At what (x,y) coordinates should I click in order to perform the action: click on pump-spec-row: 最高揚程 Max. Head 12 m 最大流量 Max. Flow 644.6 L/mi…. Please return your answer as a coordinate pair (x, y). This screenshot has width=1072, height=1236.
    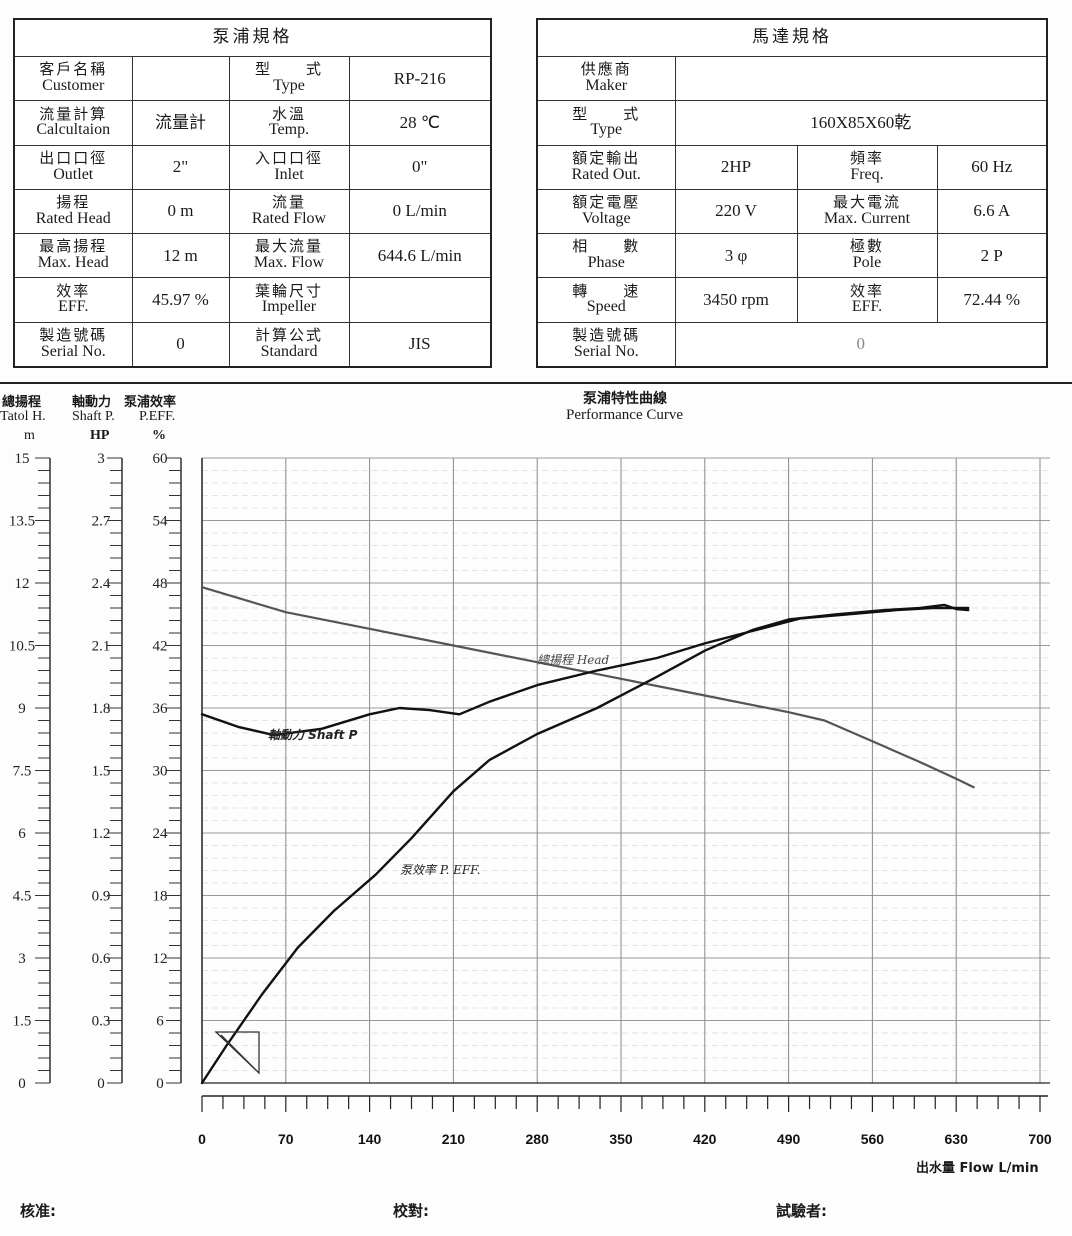
    Looking at the image, I should click on (252, 255).